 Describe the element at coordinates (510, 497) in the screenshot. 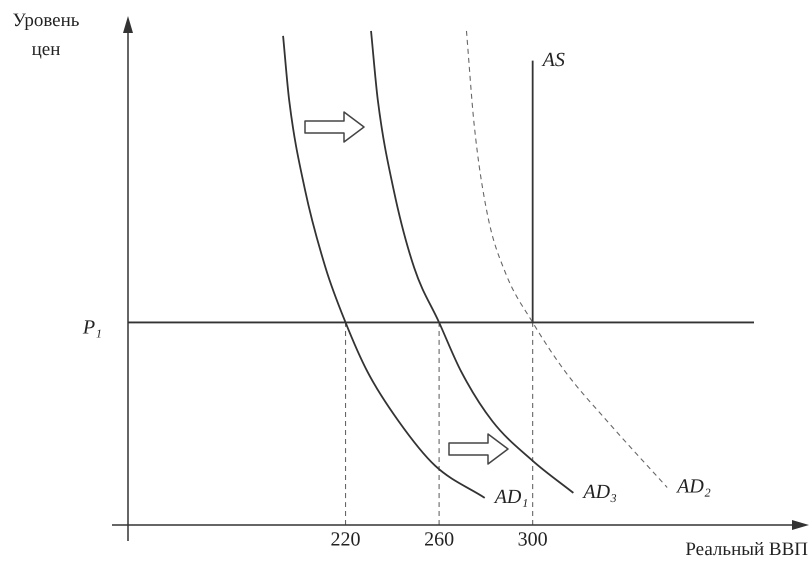

I see `series-label: AD₁` at that location.